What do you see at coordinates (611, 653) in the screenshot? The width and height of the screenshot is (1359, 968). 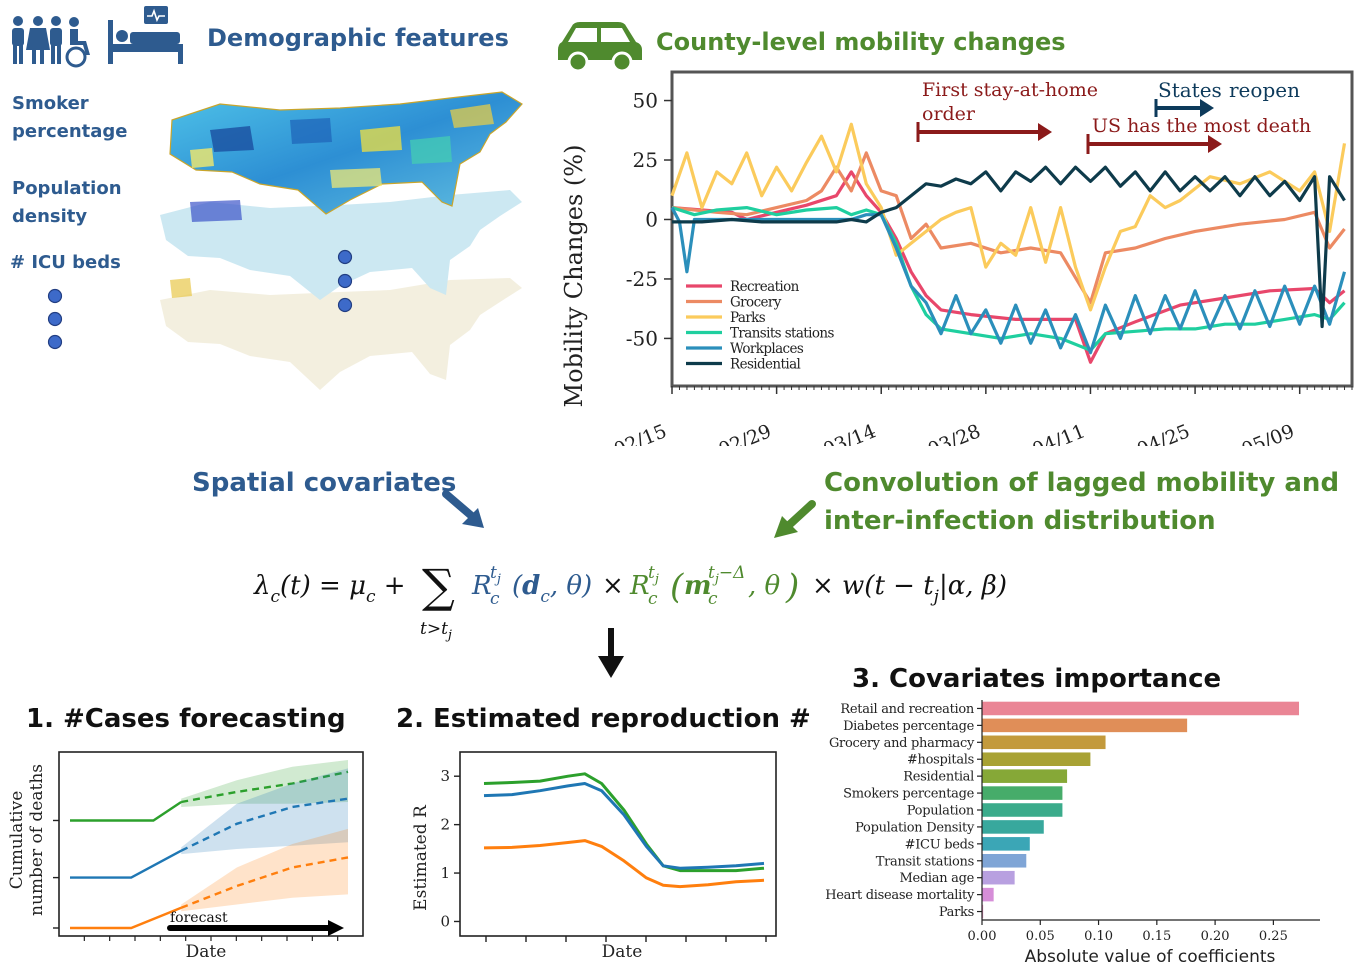 I see `arrow-down-icon` at bounding box center [611, 653].